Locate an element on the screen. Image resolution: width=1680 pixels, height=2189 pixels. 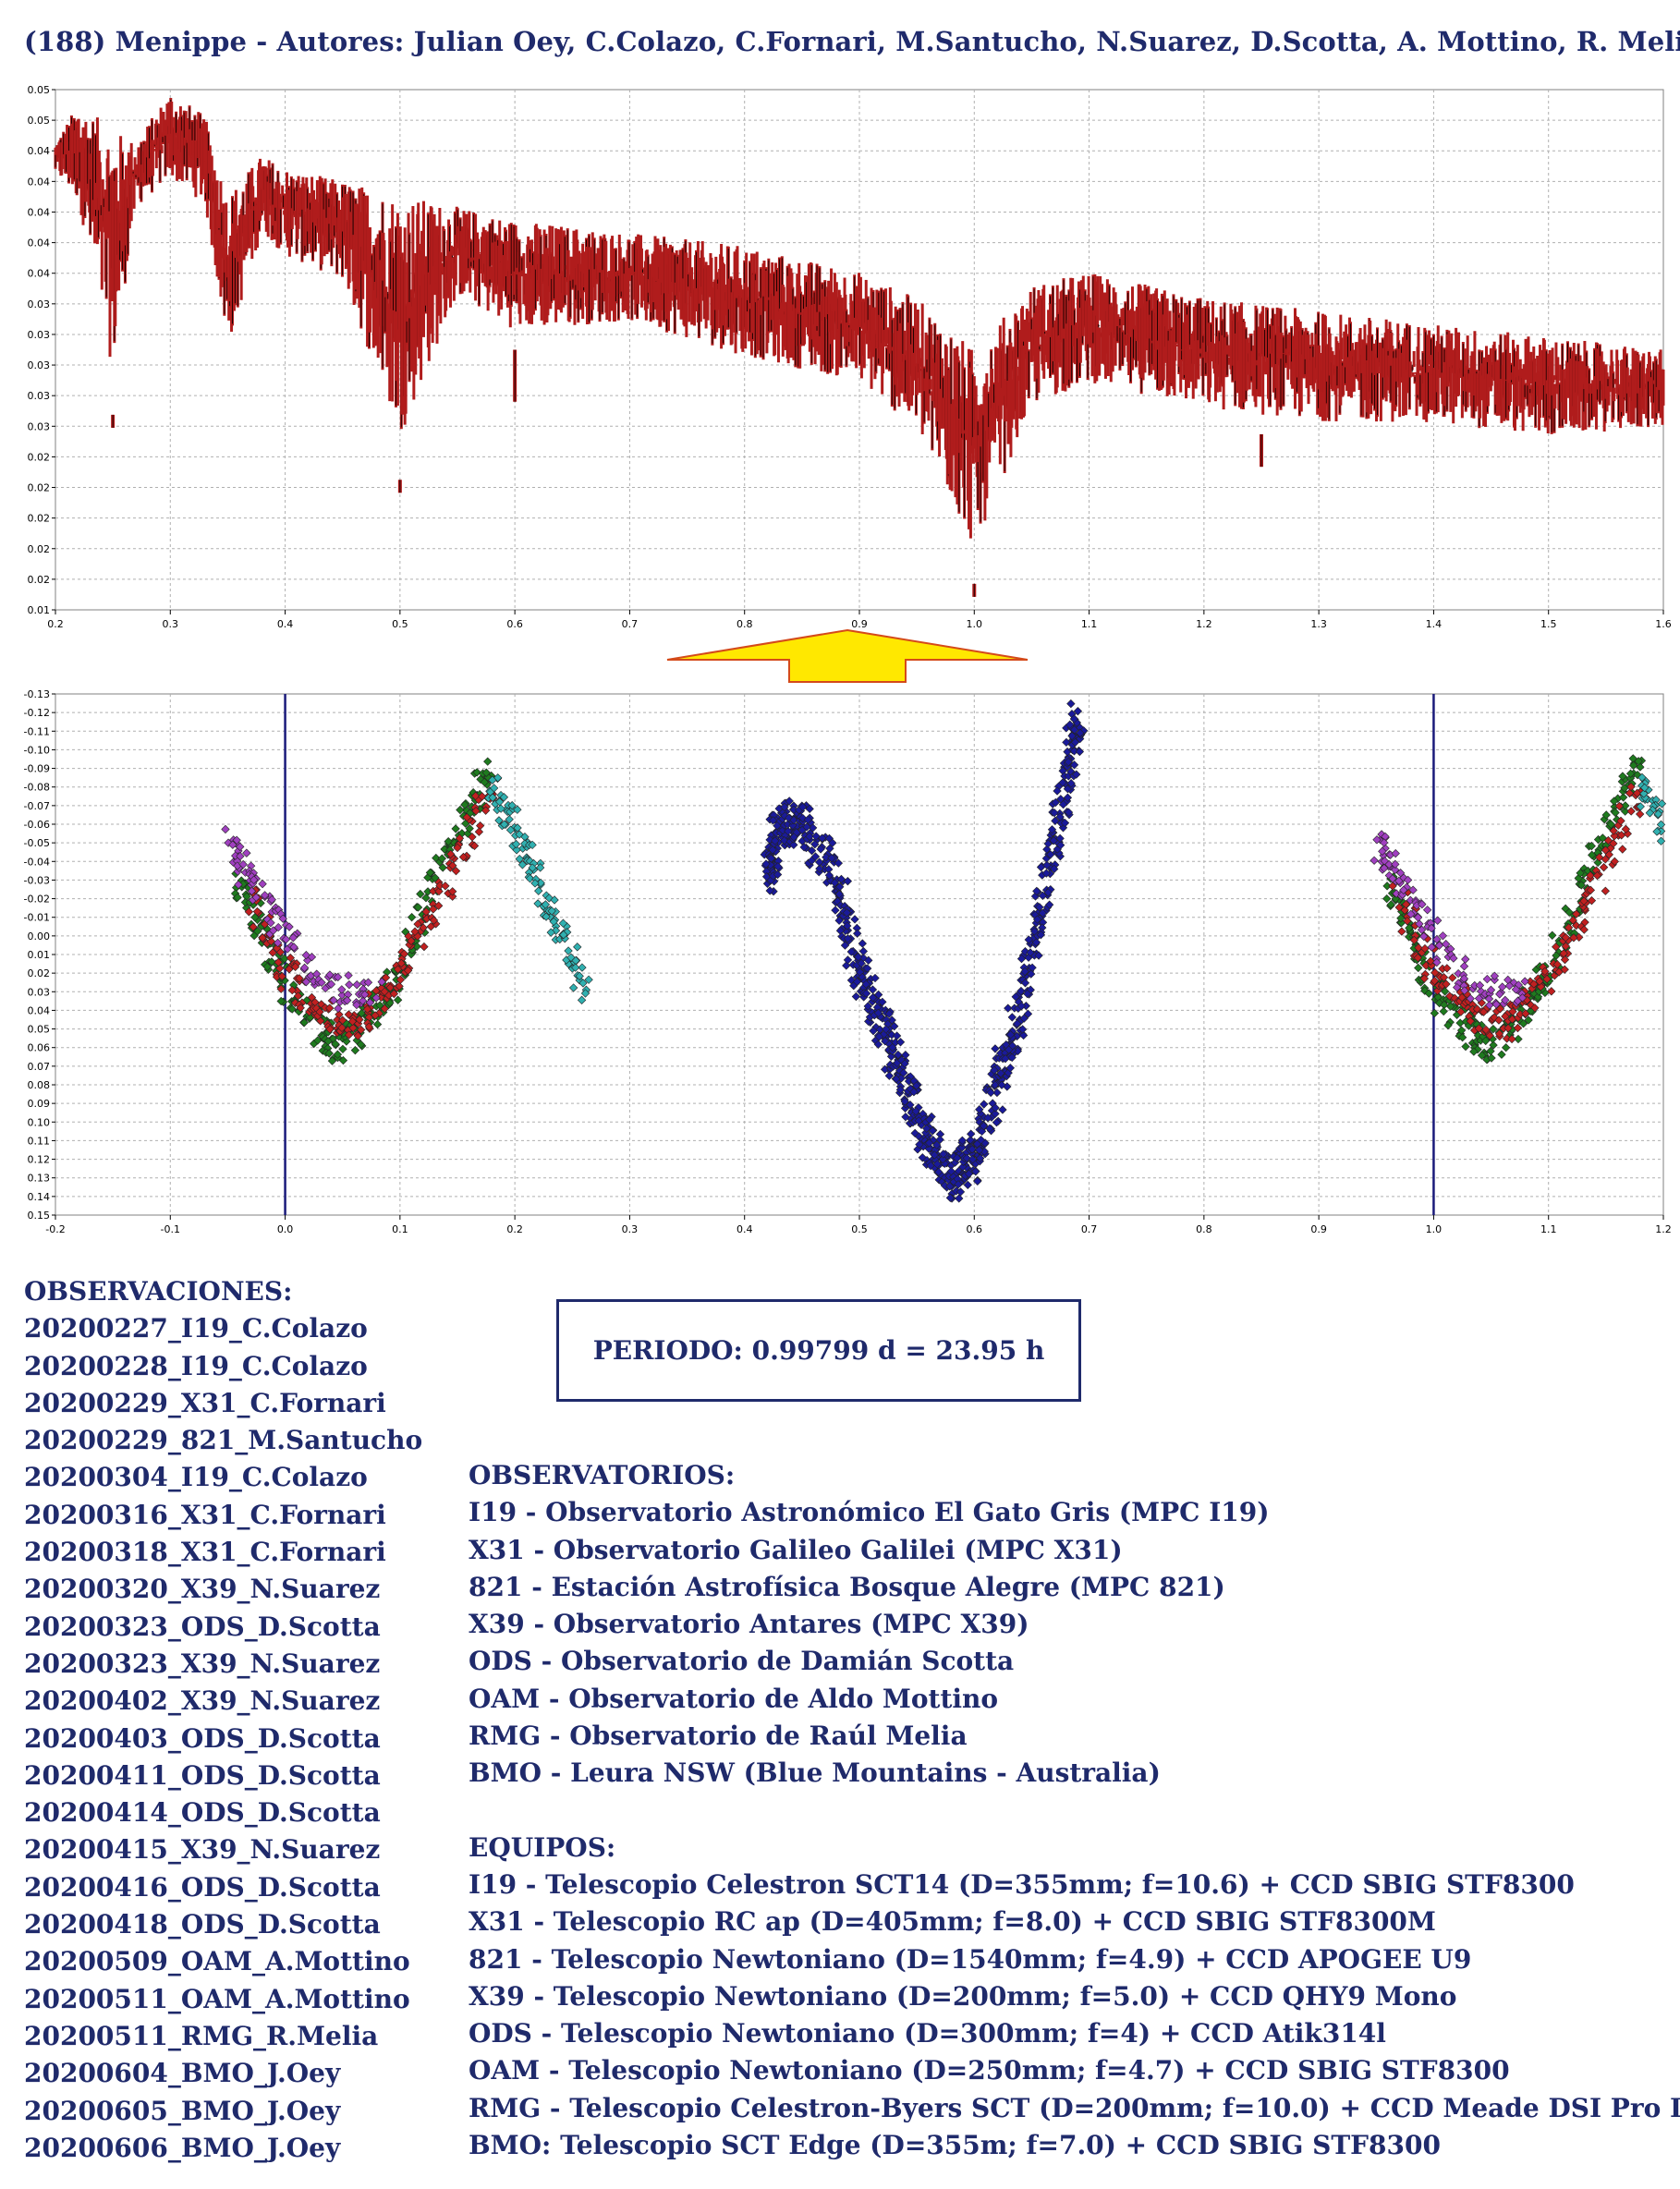
x-tick-label: 0.7 is located at coordinates (630, 624).